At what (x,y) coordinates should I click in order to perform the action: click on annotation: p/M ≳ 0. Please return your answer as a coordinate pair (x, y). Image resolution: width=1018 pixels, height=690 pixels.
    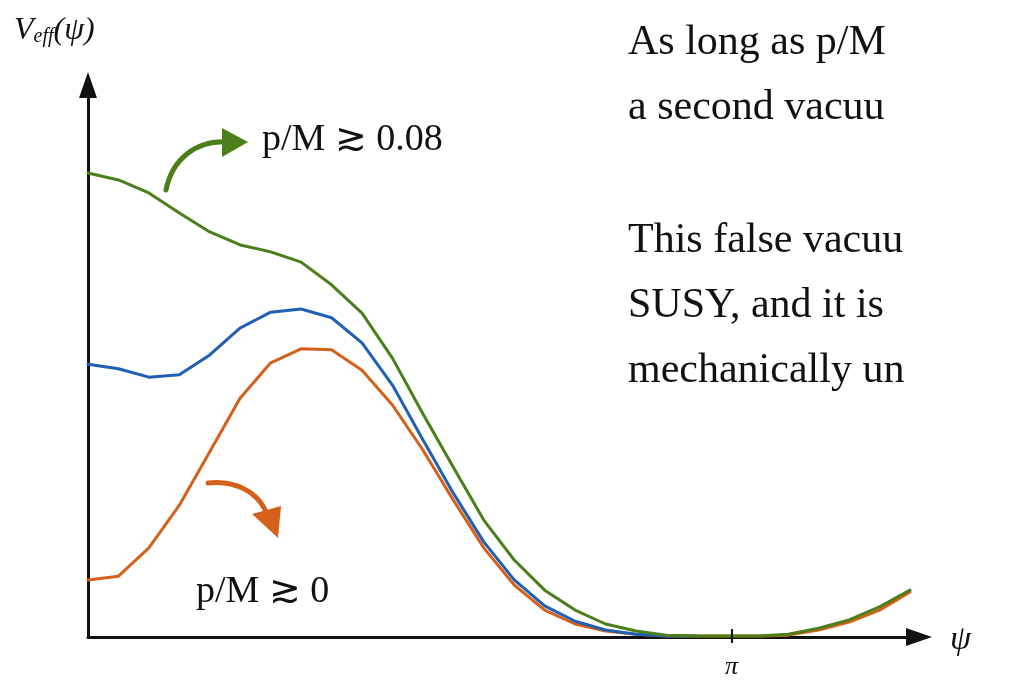
    Looking at the image, I should click on (263, 589).